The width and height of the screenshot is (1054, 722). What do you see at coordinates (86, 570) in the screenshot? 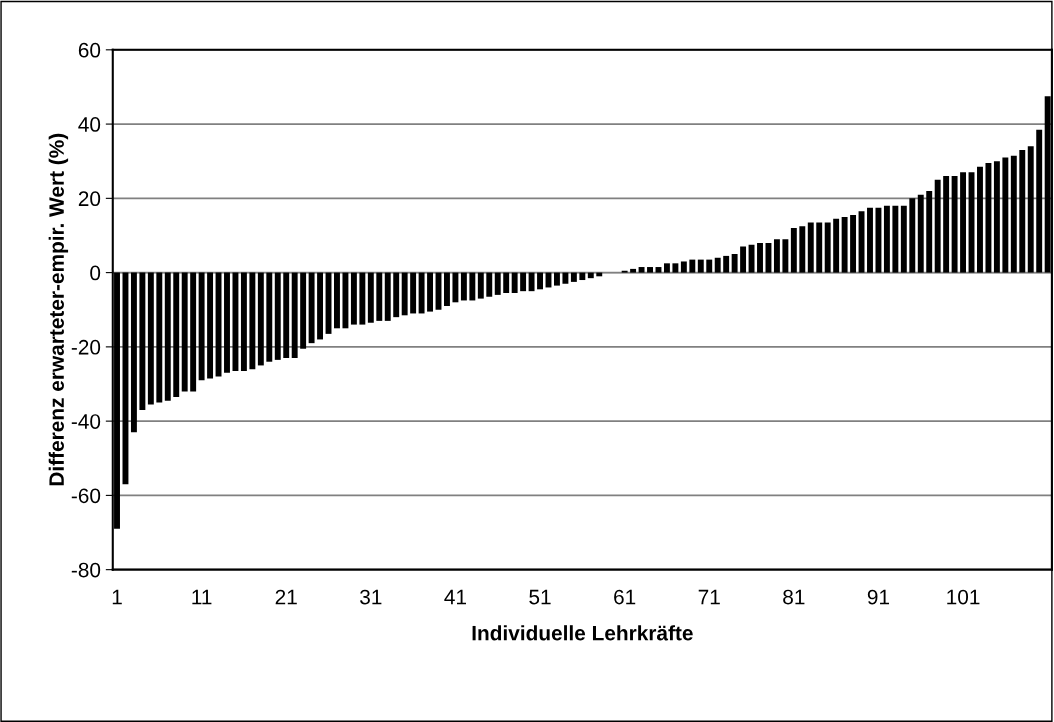
I see `y-tick-label: -80` at bounding box center [86, 570].